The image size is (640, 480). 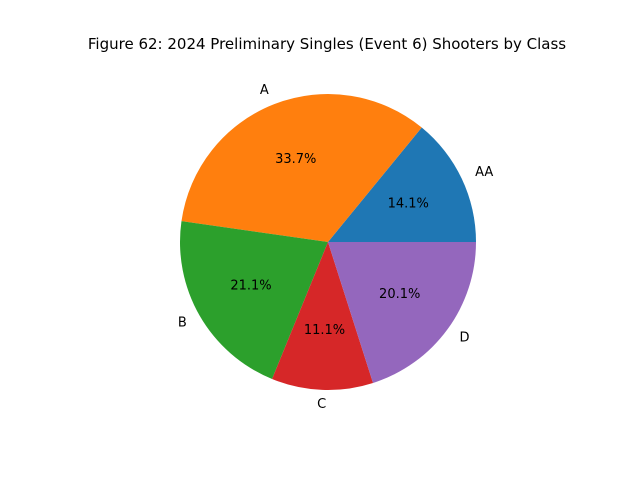 What do you see at coordinates (301, 167) in the screenshot?
I see `pie-slice-a` at bounding box center [301, 167].